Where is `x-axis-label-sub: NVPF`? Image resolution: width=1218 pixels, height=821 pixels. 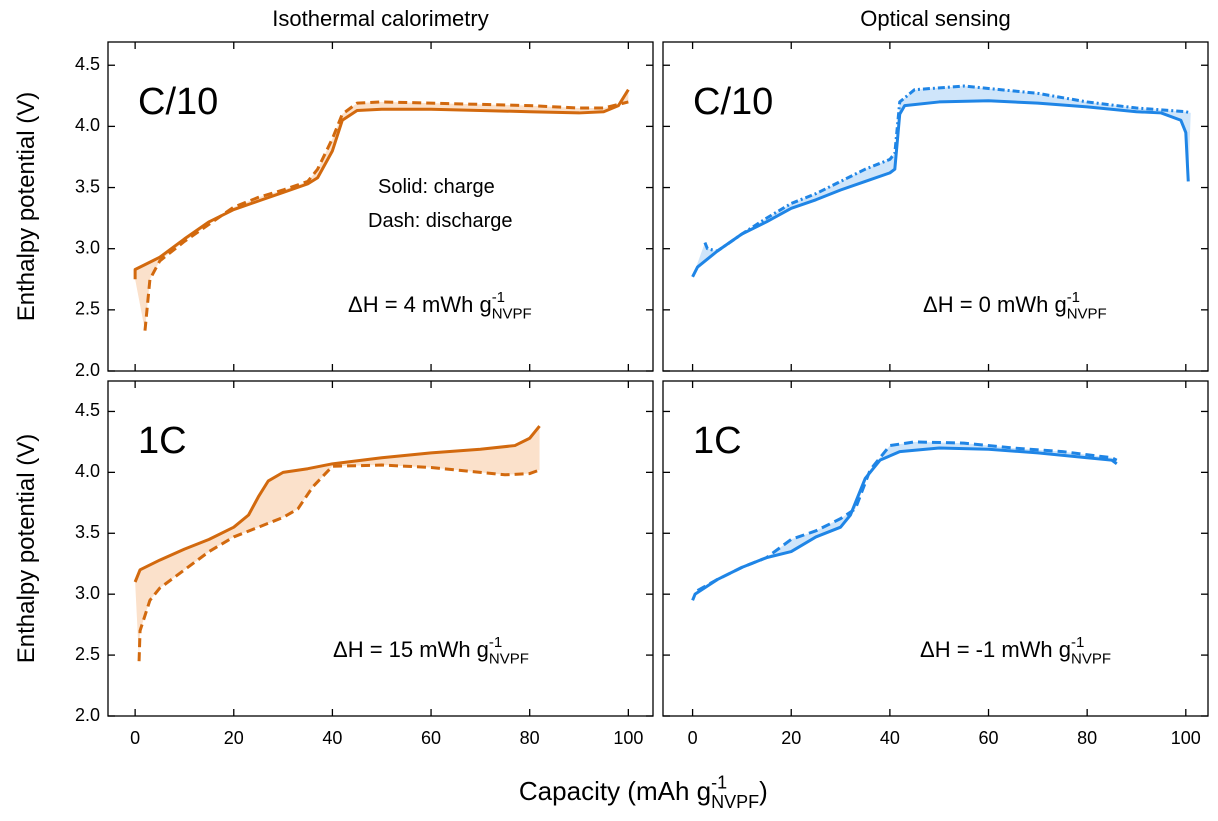 x-axis-label-sub: NVPF is located at coordinates (735, 802).